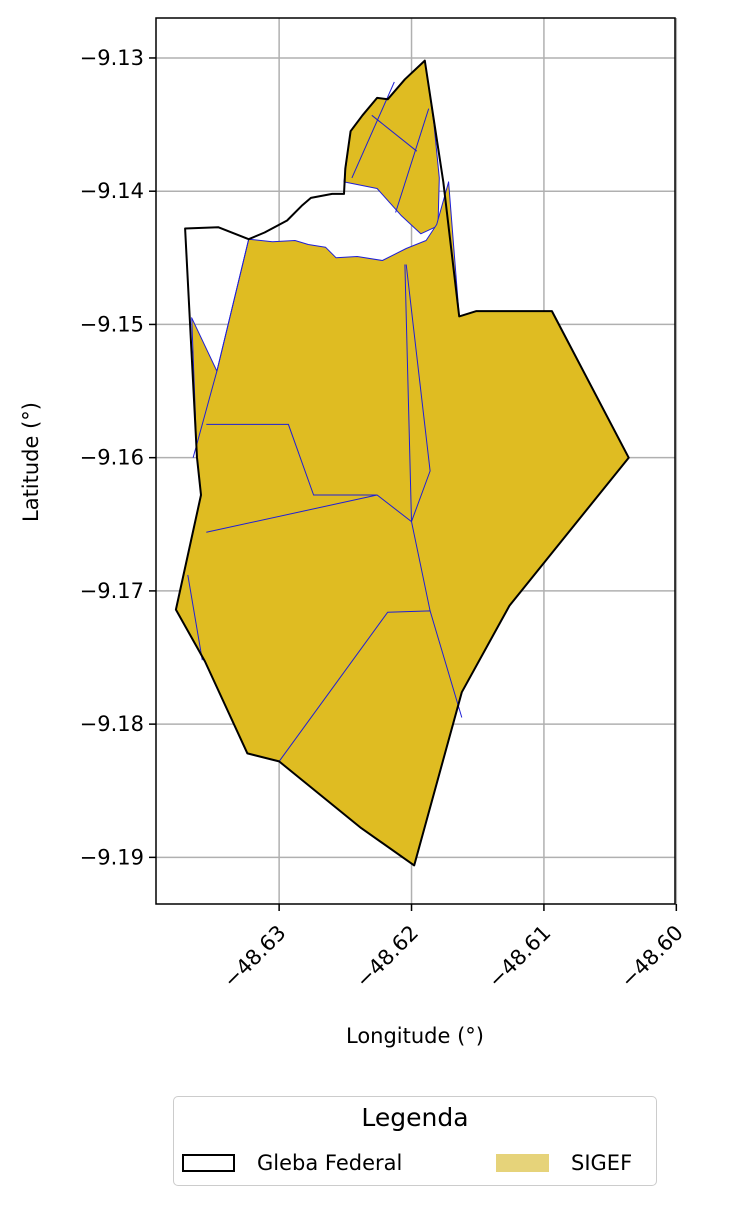 This screenshot has width=737, height=1207. Describe the element at coordinates (112, 191) in the screenshot. I see `y-tick-label: −9.14` at that location.